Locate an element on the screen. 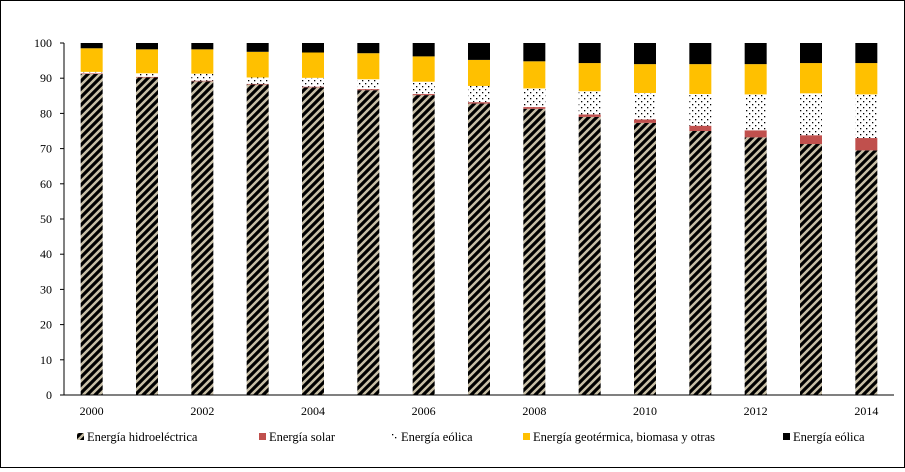  y-tick-label: 10 is located at coordinates (46, 360).